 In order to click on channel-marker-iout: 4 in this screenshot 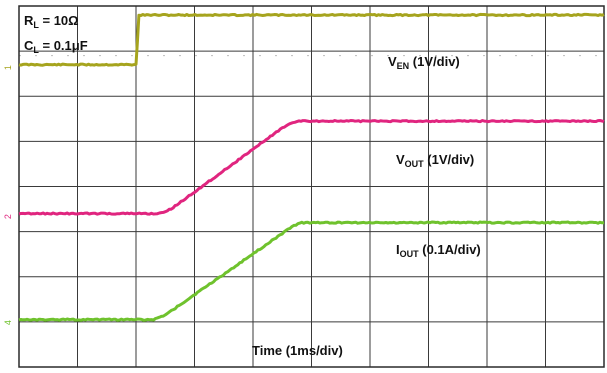, I will do `click(8, 322)`.